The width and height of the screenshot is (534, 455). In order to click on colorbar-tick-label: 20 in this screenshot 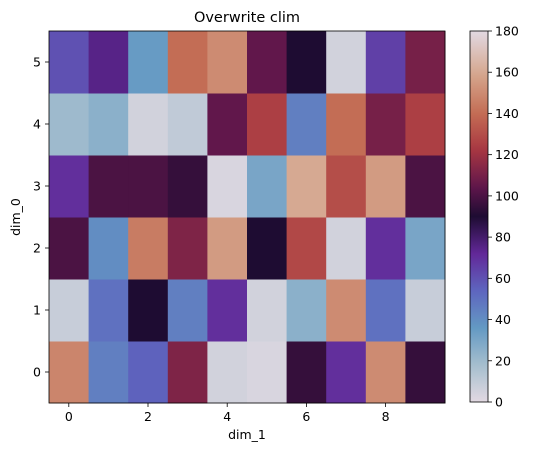, I will do `click(503, 360)`.